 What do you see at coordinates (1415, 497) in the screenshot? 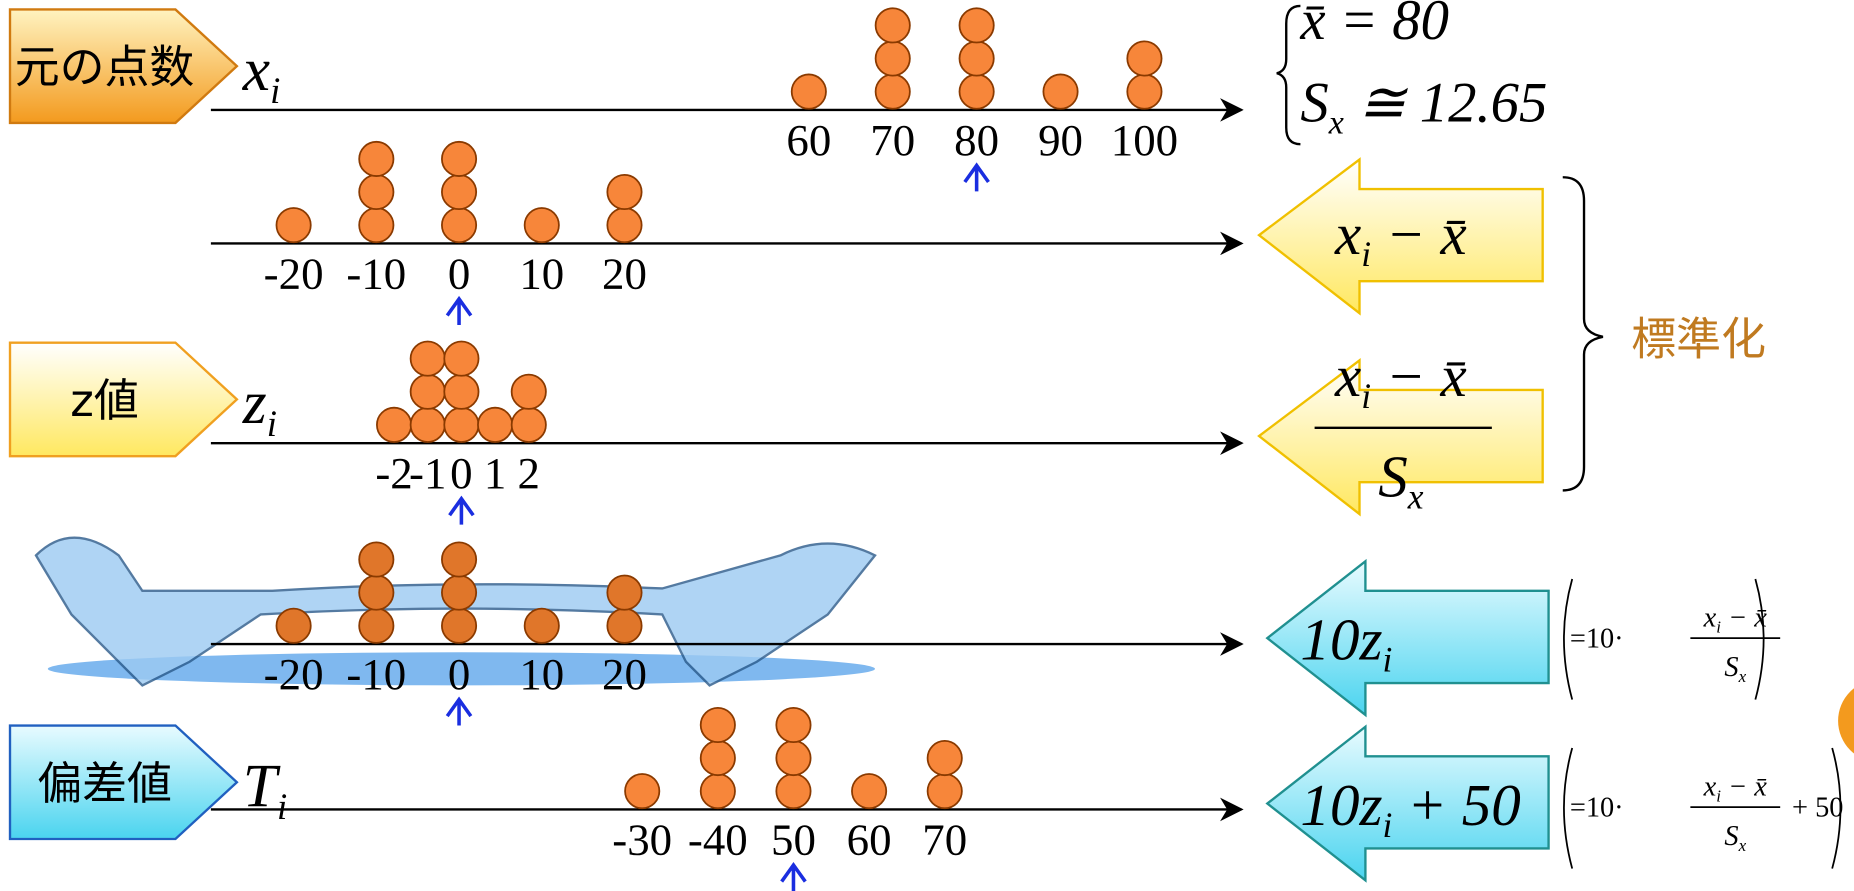
I see `subscript: x` at bounding box center [1415, 497].